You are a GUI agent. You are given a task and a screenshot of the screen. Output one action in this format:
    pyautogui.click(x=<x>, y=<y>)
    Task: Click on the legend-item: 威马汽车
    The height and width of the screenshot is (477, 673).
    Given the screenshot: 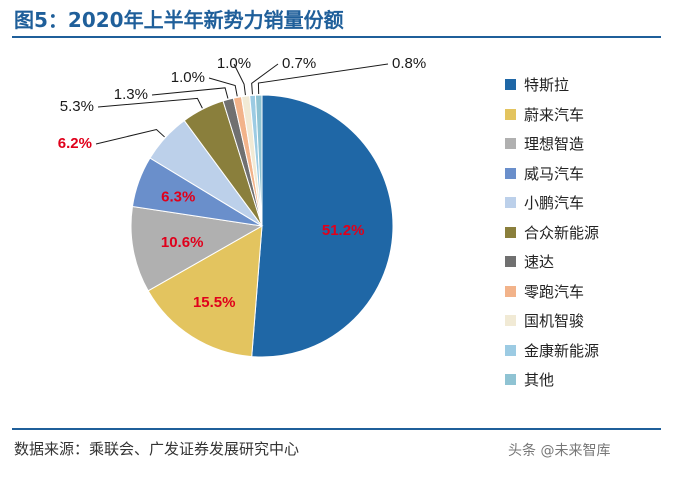 What is the action you would take?
    pyautogui.click(x=585, y=174)
    